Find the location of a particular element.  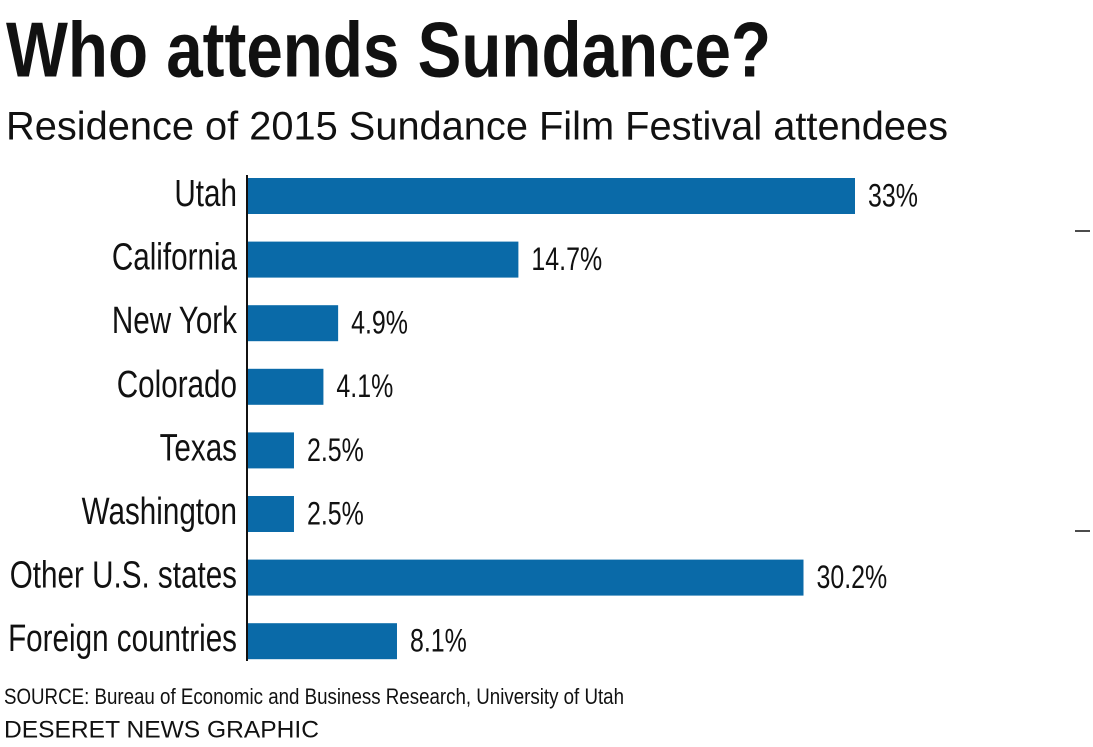

category-label: Colorado is located at coordinates (177, 384).